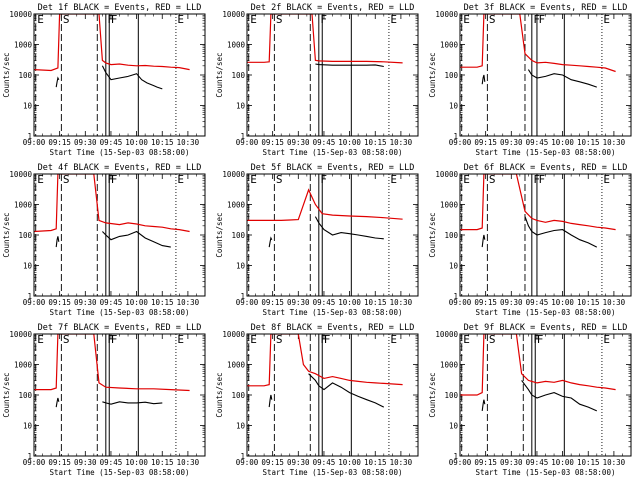 This screenshot has height=480, width=640. Describe the element at coordinates (614, 302) in the screenshot. I see `x-tick-label: 10:30` at that location.